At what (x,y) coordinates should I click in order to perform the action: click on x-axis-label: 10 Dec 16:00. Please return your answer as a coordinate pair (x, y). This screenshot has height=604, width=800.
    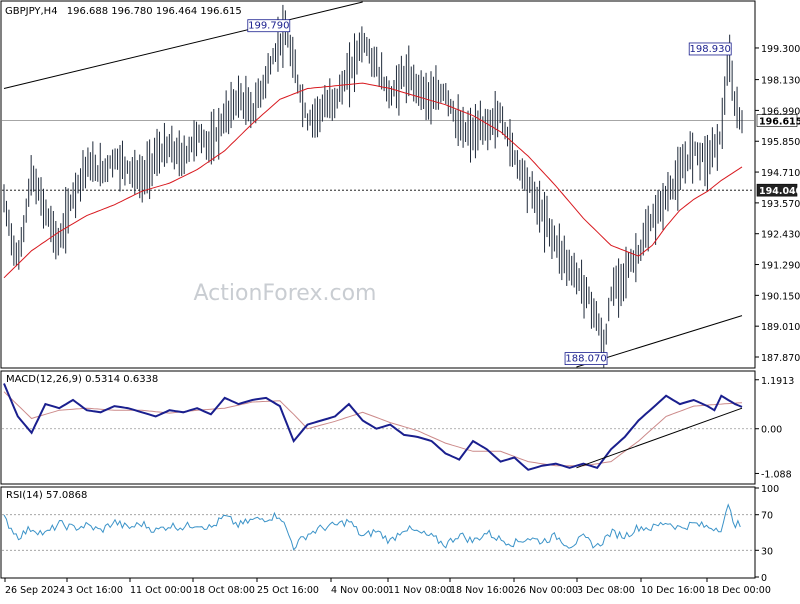
    Looking at the image, I should click on (673, 590).